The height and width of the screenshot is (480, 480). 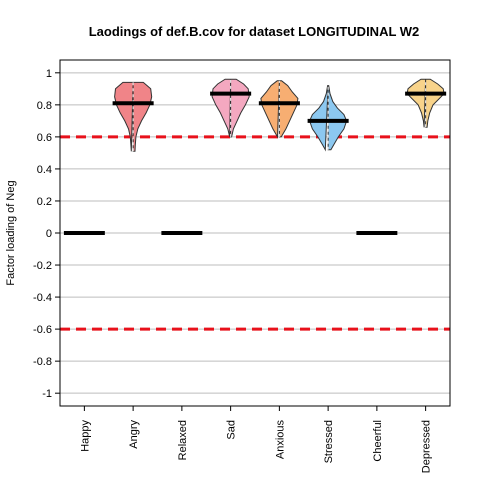 What do you see at coordinates (232, 430) in the screenshot?
I see `x-tick-label: Sad` at bounding box center [232, 430].